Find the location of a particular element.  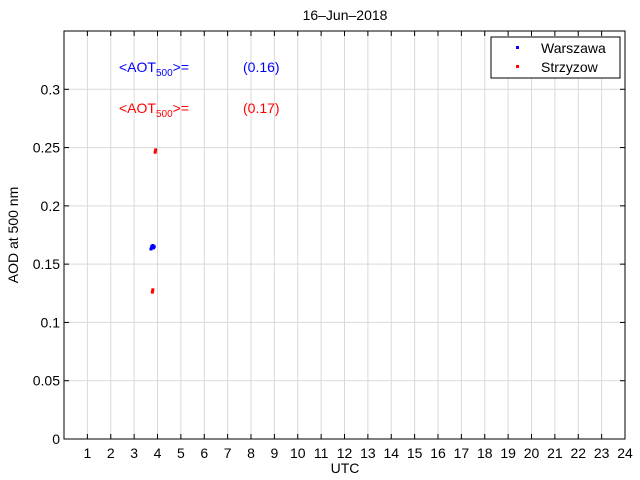

x-tick-label: 4 is located at coordinates (158, 453).